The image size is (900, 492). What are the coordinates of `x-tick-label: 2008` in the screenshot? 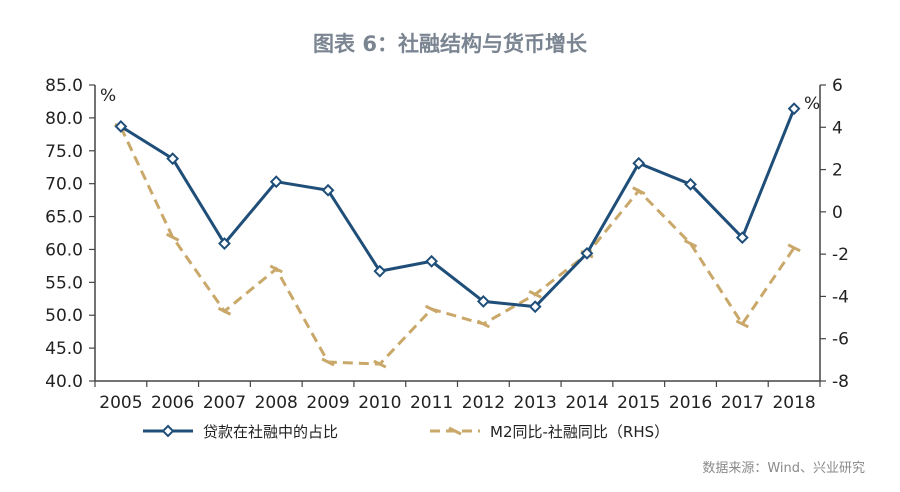 It's located at (276, 403).